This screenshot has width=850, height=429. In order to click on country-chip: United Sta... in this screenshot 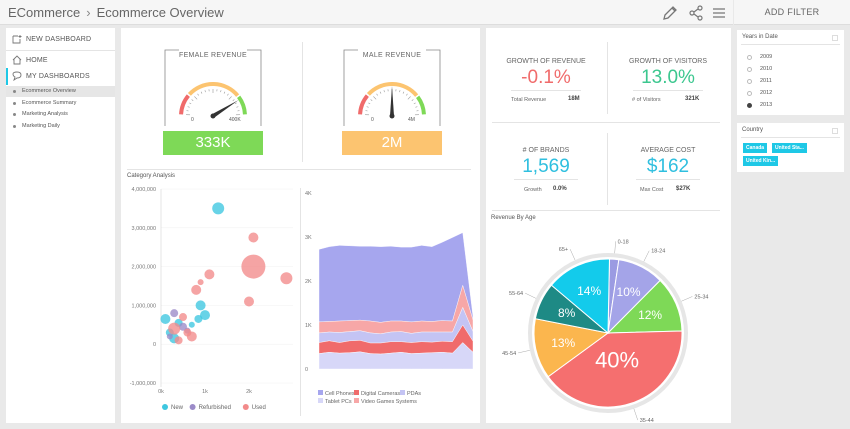, I will do `click(789, 148)`.